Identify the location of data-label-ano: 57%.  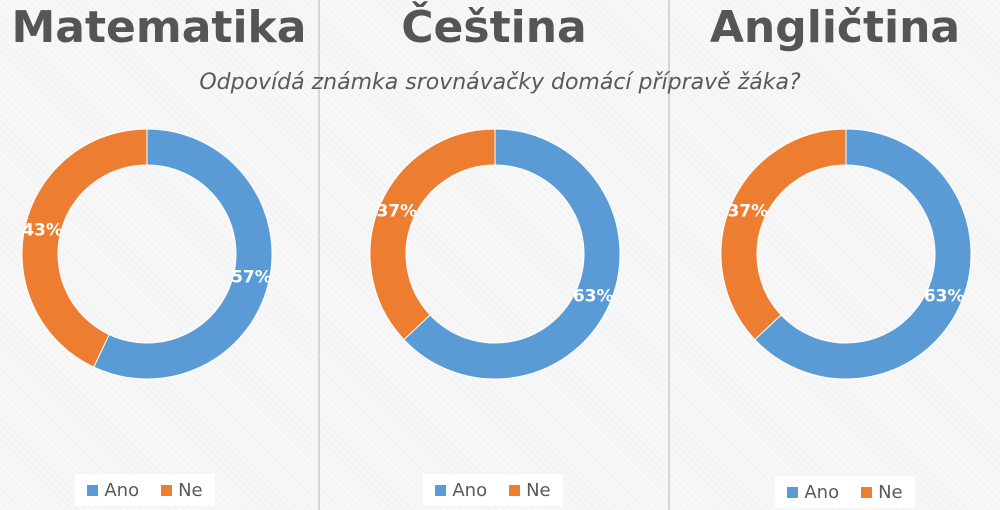
(251, 277).